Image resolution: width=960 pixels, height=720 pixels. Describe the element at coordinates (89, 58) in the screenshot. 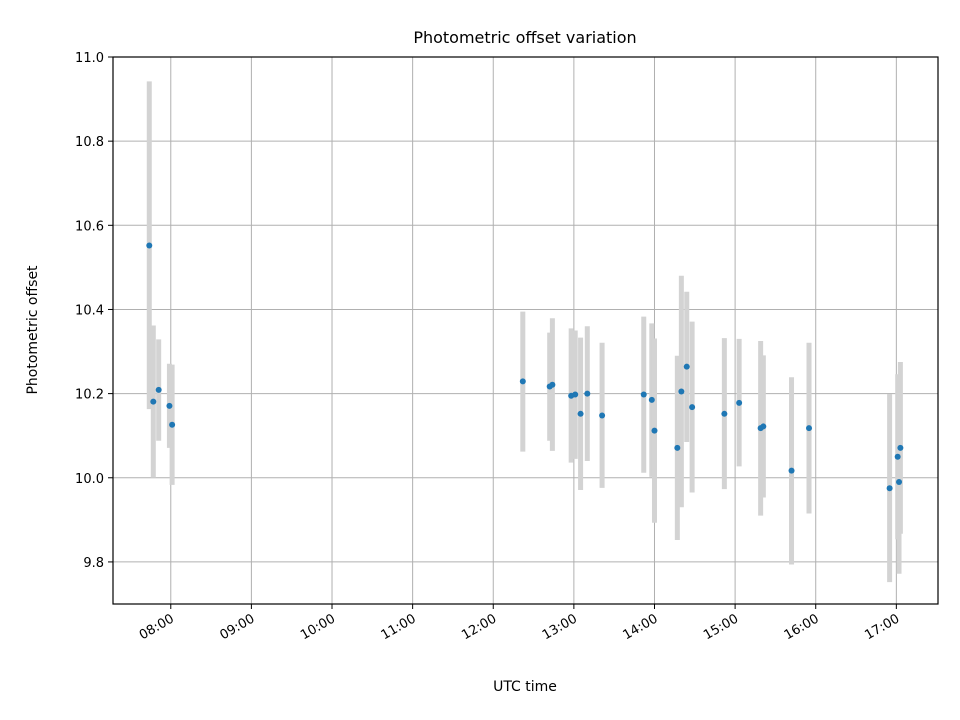

I see `y-tick-label: 11.0` at that location.